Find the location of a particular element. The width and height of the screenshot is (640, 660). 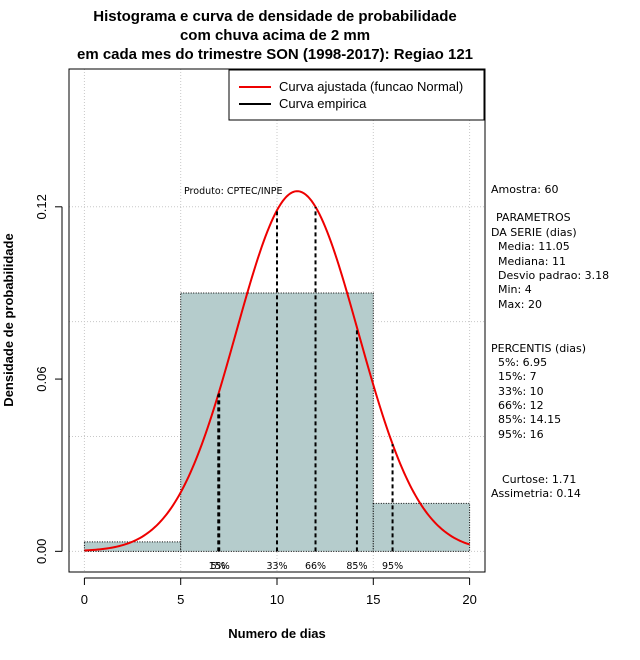

stat-p85: 85%: 14.15 is located at coordinates (529, 419).